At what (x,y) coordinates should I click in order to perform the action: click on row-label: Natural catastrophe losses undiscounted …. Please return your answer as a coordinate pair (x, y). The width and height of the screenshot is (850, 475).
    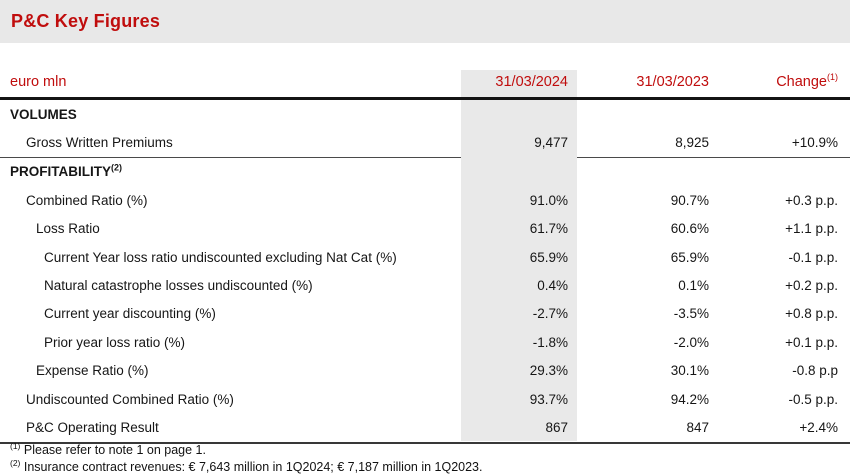
    Looking at the image, I should click on (178, 286).